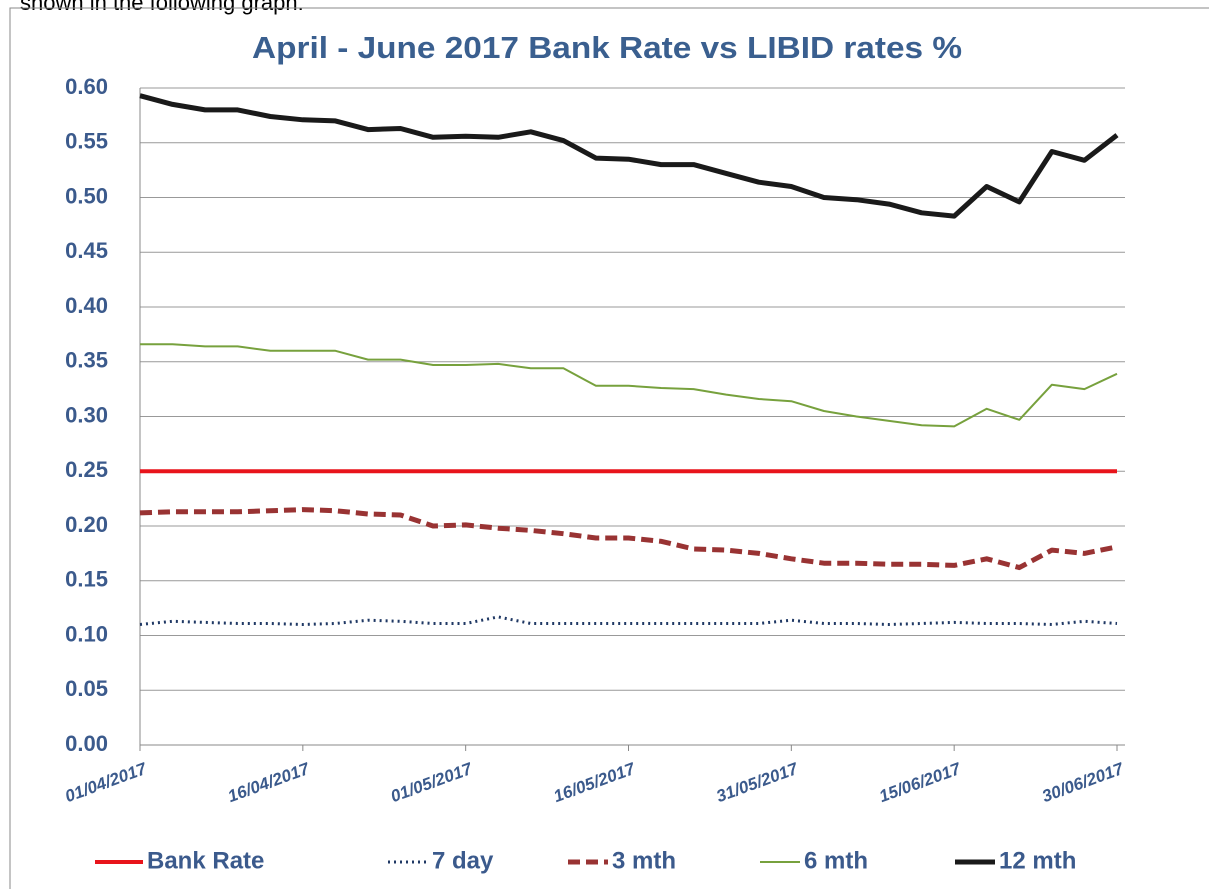  Describe the element at coordinates (162, 7) in the screenshot. I see `page-text: shown in the following graph.` at that location.